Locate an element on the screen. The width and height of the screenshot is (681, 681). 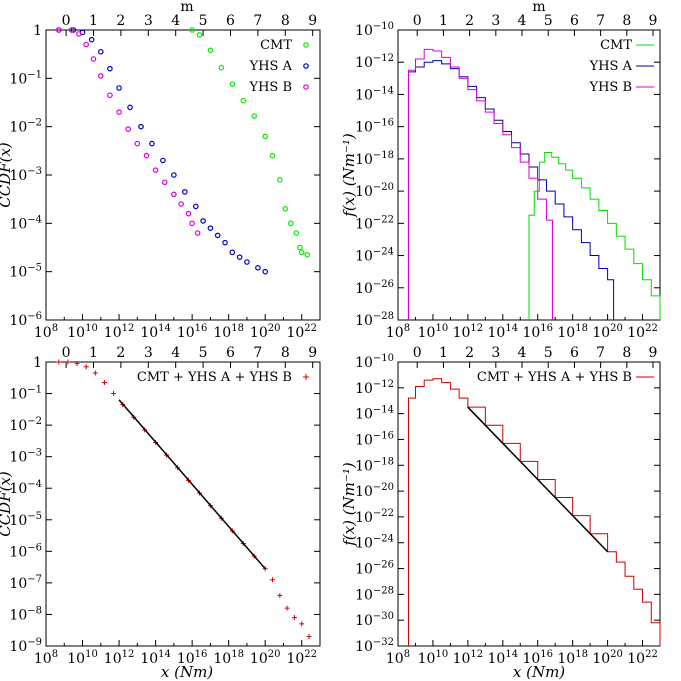
y-axis-label: f(x) (Nm⁻¹) is located at coordinates (349, 504).